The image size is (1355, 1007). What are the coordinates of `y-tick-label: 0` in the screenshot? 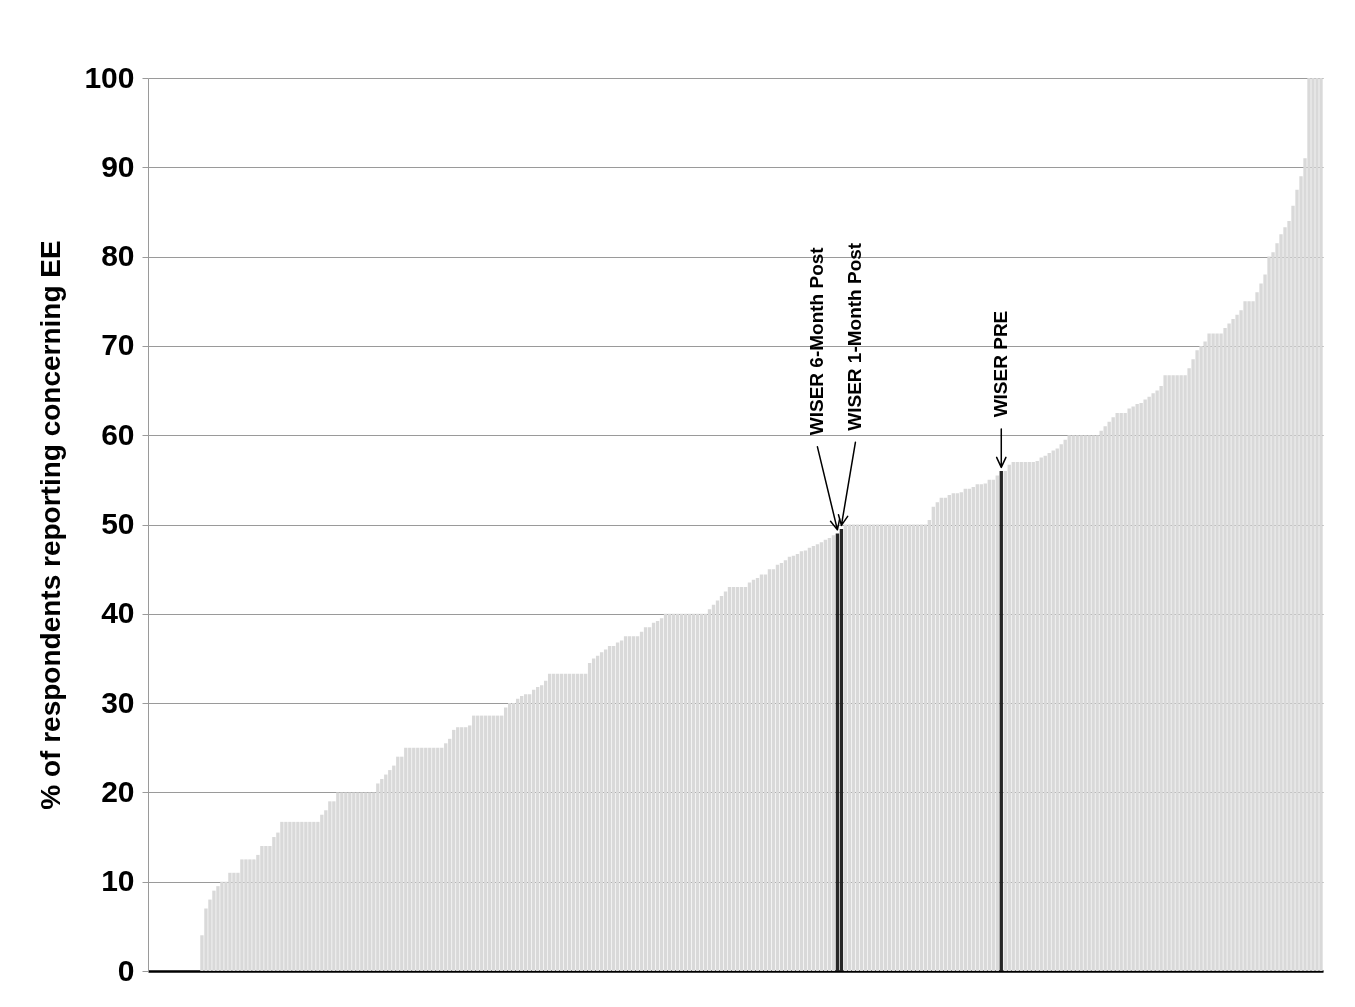 It's located at (126, 970).